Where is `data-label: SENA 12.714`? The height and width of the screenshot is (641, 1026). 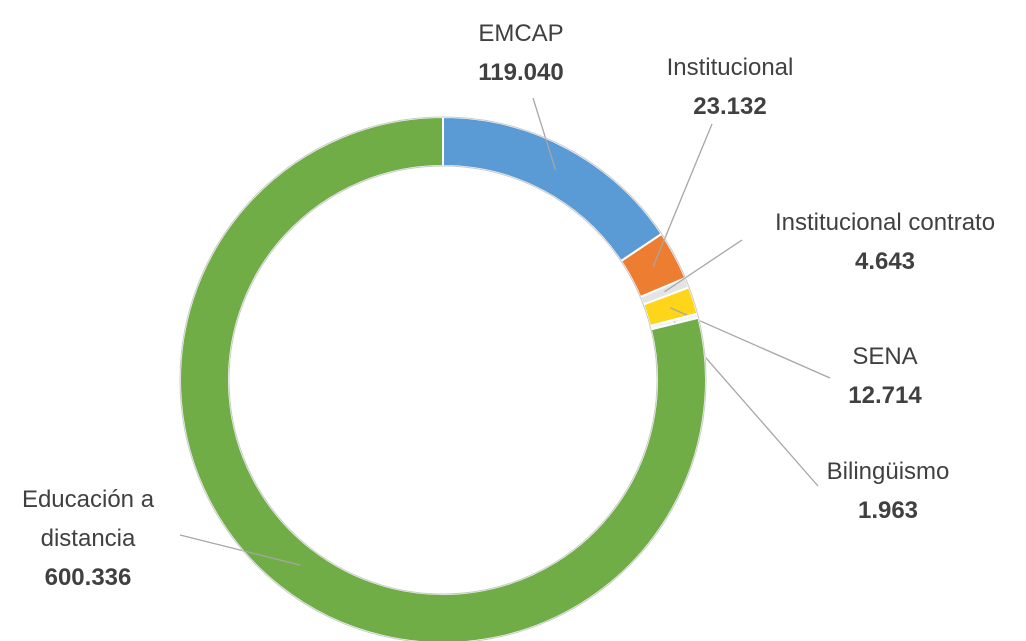 data-label: SENA 12.714 is located at coordinates (885, 376).